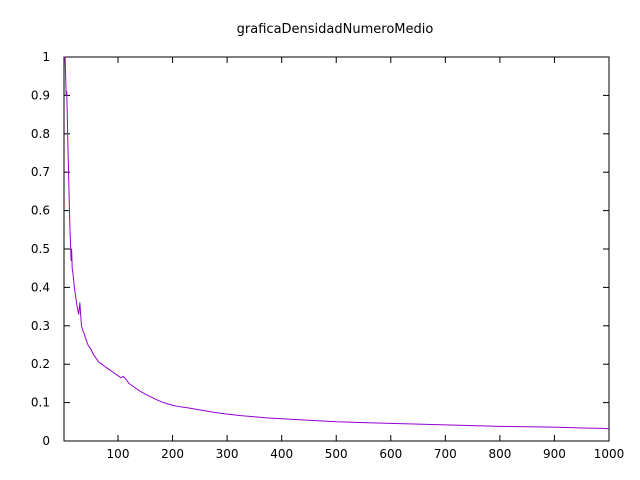 The height and width of the screenshot is (480, 640). Describe the element at coordinates (46, 57) in the screenshot. I see `y-tick-label: 1` at that location.